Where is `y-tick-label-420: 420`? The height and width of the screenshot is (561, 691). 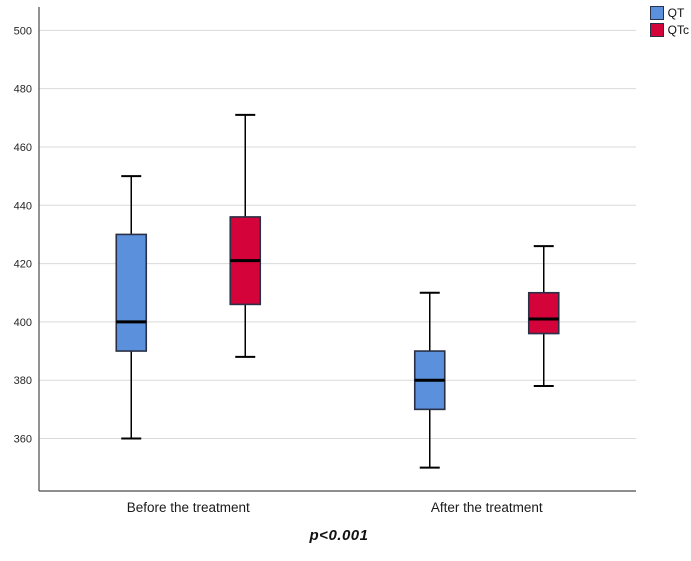
y-tick-label-420: 420 is located at coordinates (23, 265).